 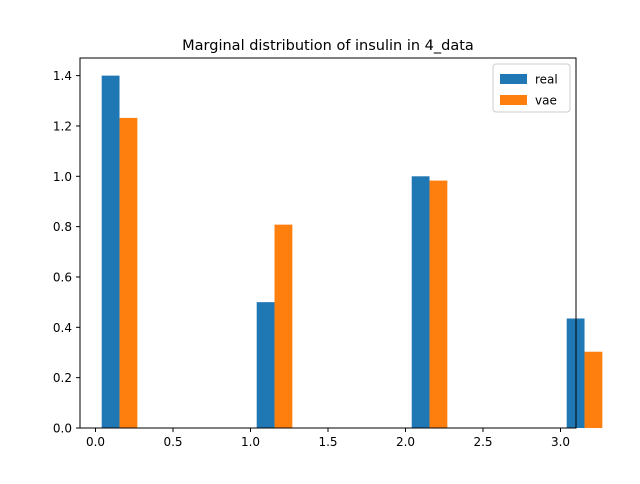 What do you see at coordinates (62, 277) in the screenshot?
I see `y-tick-label-3: 0.6` at bounding box center [62, 277].